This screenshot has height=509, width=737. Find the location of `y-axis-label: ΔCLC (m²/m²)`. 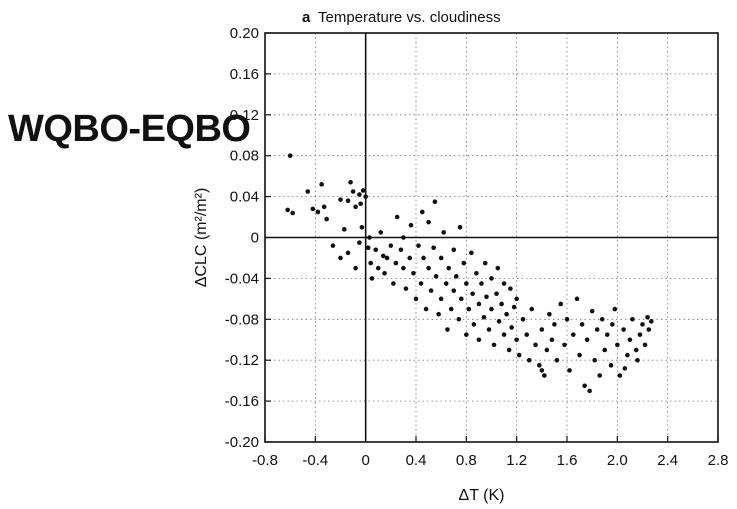

y-axis-label: ΔCLC (m²/m²) is located at coordinates (201, 238).